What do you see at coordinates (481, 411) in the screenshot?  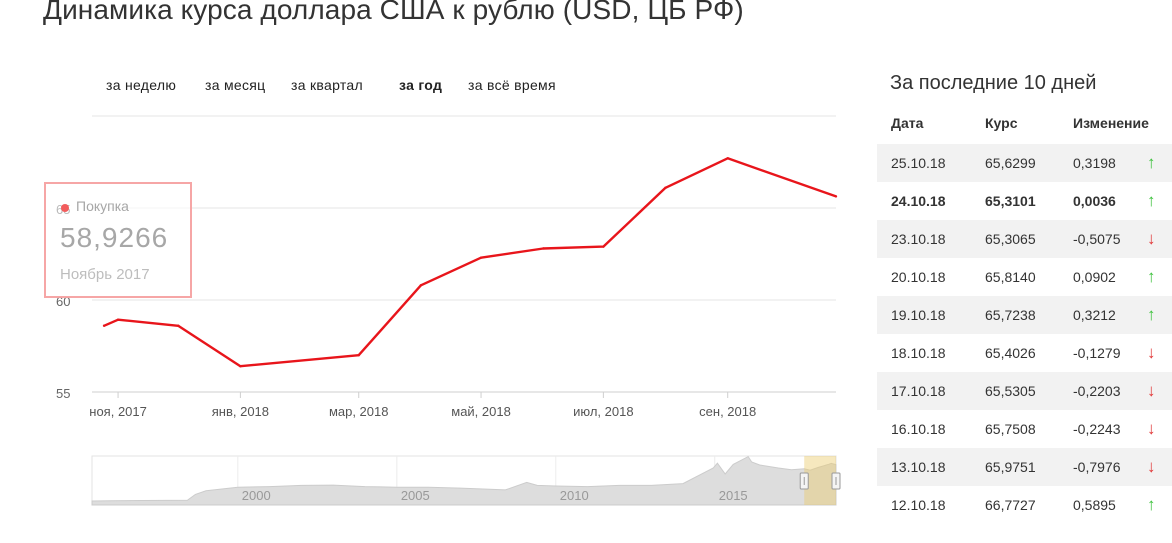 I see `x-tick-label: май, 2018` at bounding box center [481, 411].